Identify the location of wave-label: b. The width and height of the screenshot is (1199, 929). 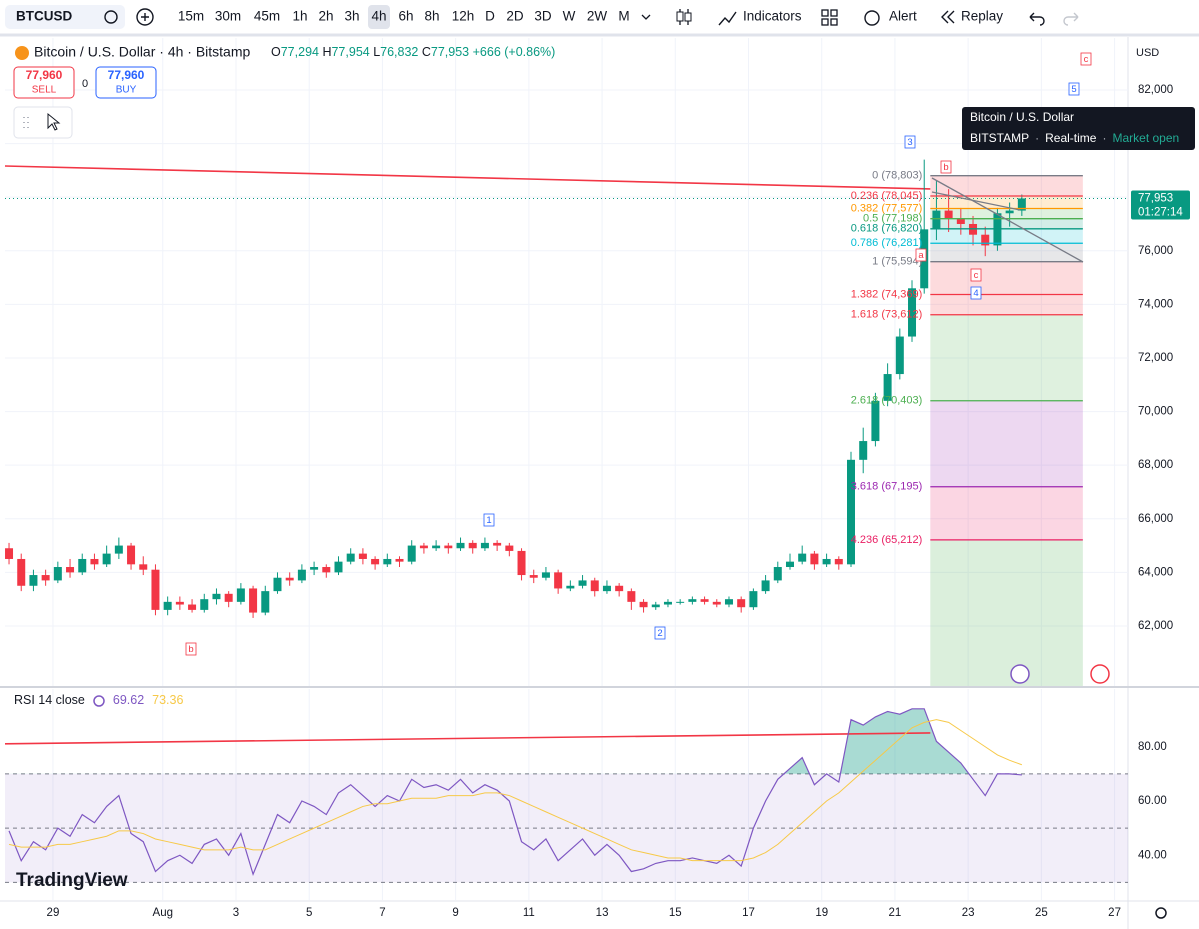
(190, 649).